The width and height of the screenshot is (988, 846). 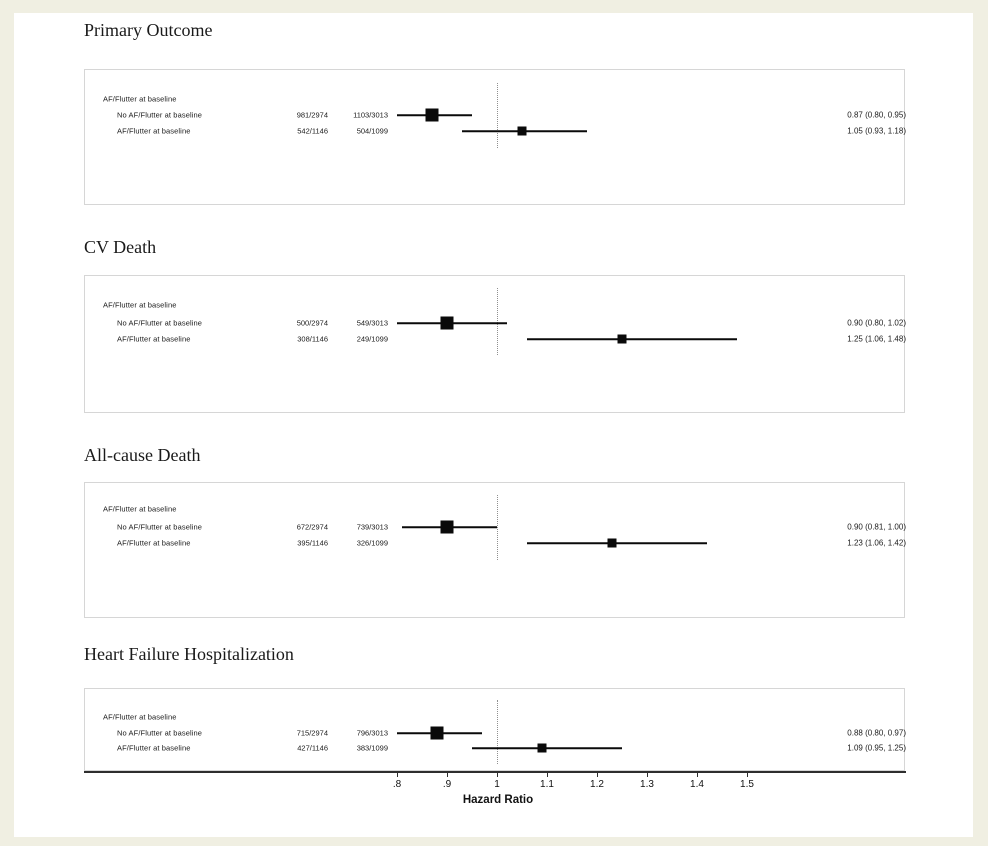 What do you see at coordinates (372, 748) in the screenshot?
I see `events-count-arm2: 383/1099` at bounding box center [372, 748].